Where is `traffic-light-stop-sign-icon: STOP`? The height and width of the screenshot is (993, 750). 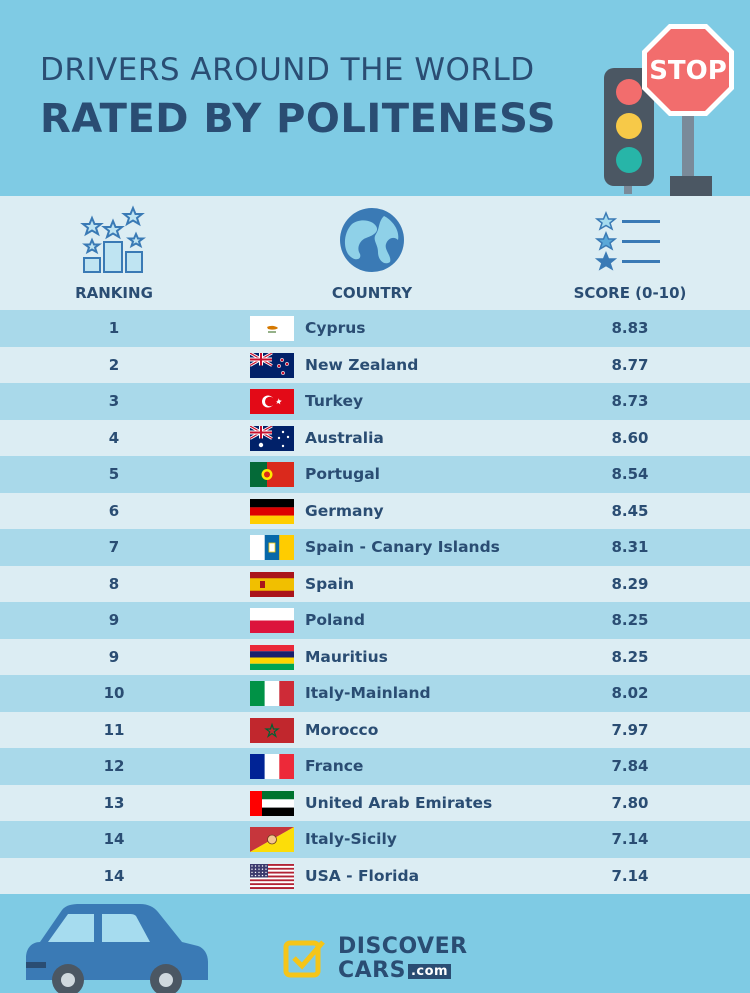
traffic-light-stop-sign-icon: STOP is located at coordinates (669, 110).